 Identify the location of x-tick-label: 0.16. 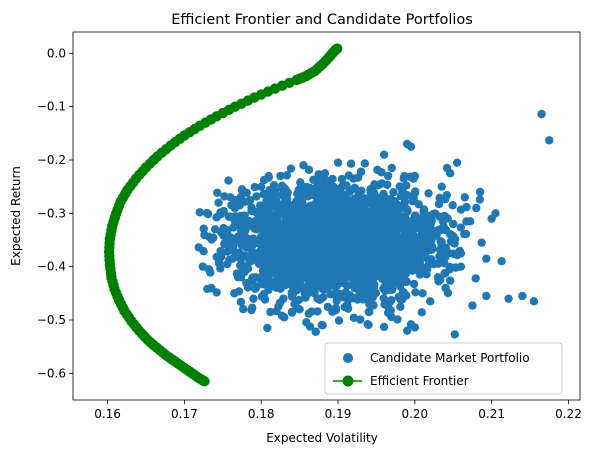
(107, 414).